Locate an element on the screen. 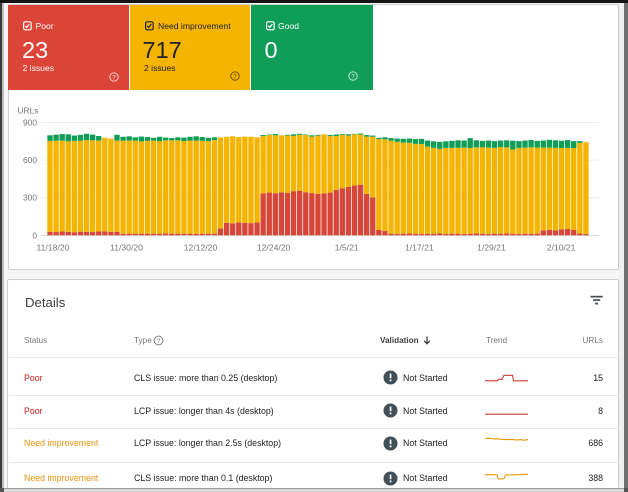  svg-text: 11/30/20 is located at coordinates (126, 248).